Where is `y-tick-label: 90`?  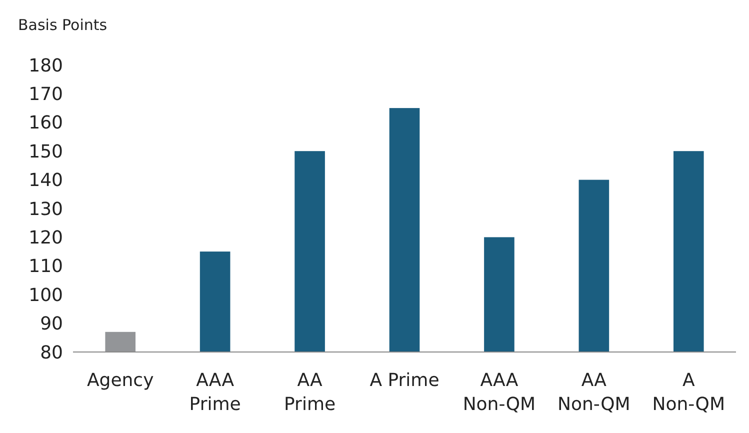
y-tick-label: 90 is located at coordinates (51, 324).